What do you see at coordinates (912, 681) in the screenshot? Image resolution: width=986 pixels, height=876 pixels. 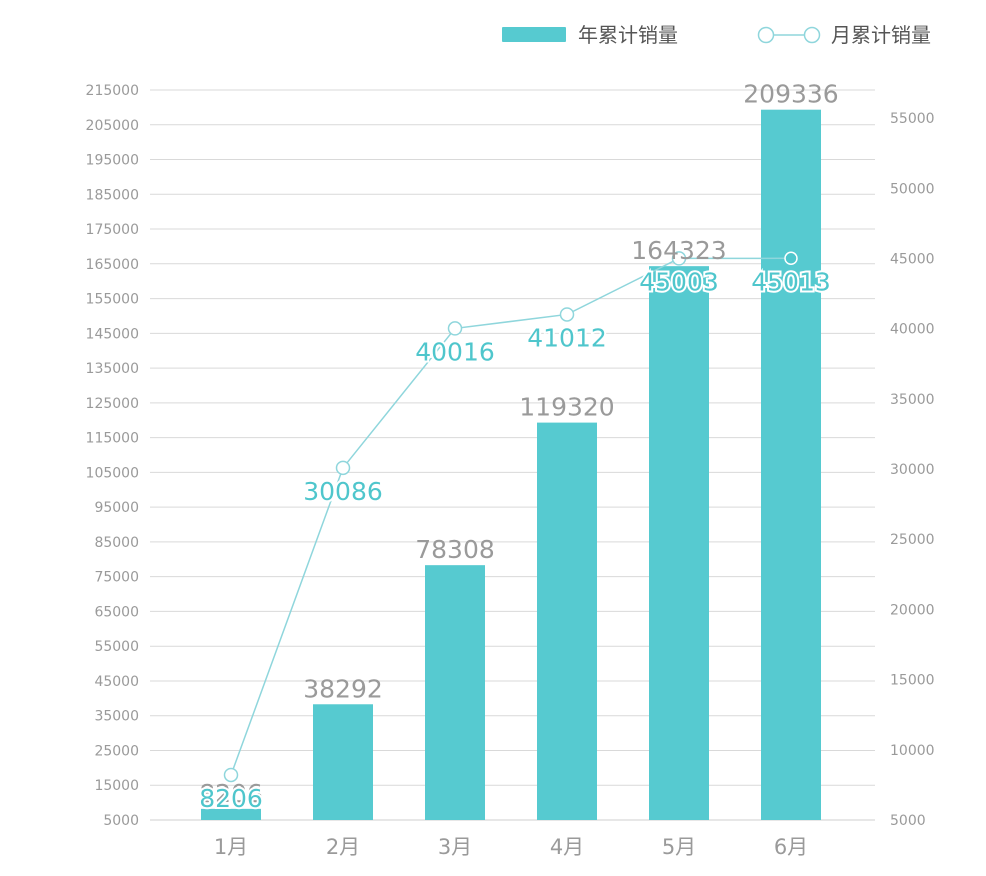 I see `right-tick-label: 15000` at bounding box center [912, 681].